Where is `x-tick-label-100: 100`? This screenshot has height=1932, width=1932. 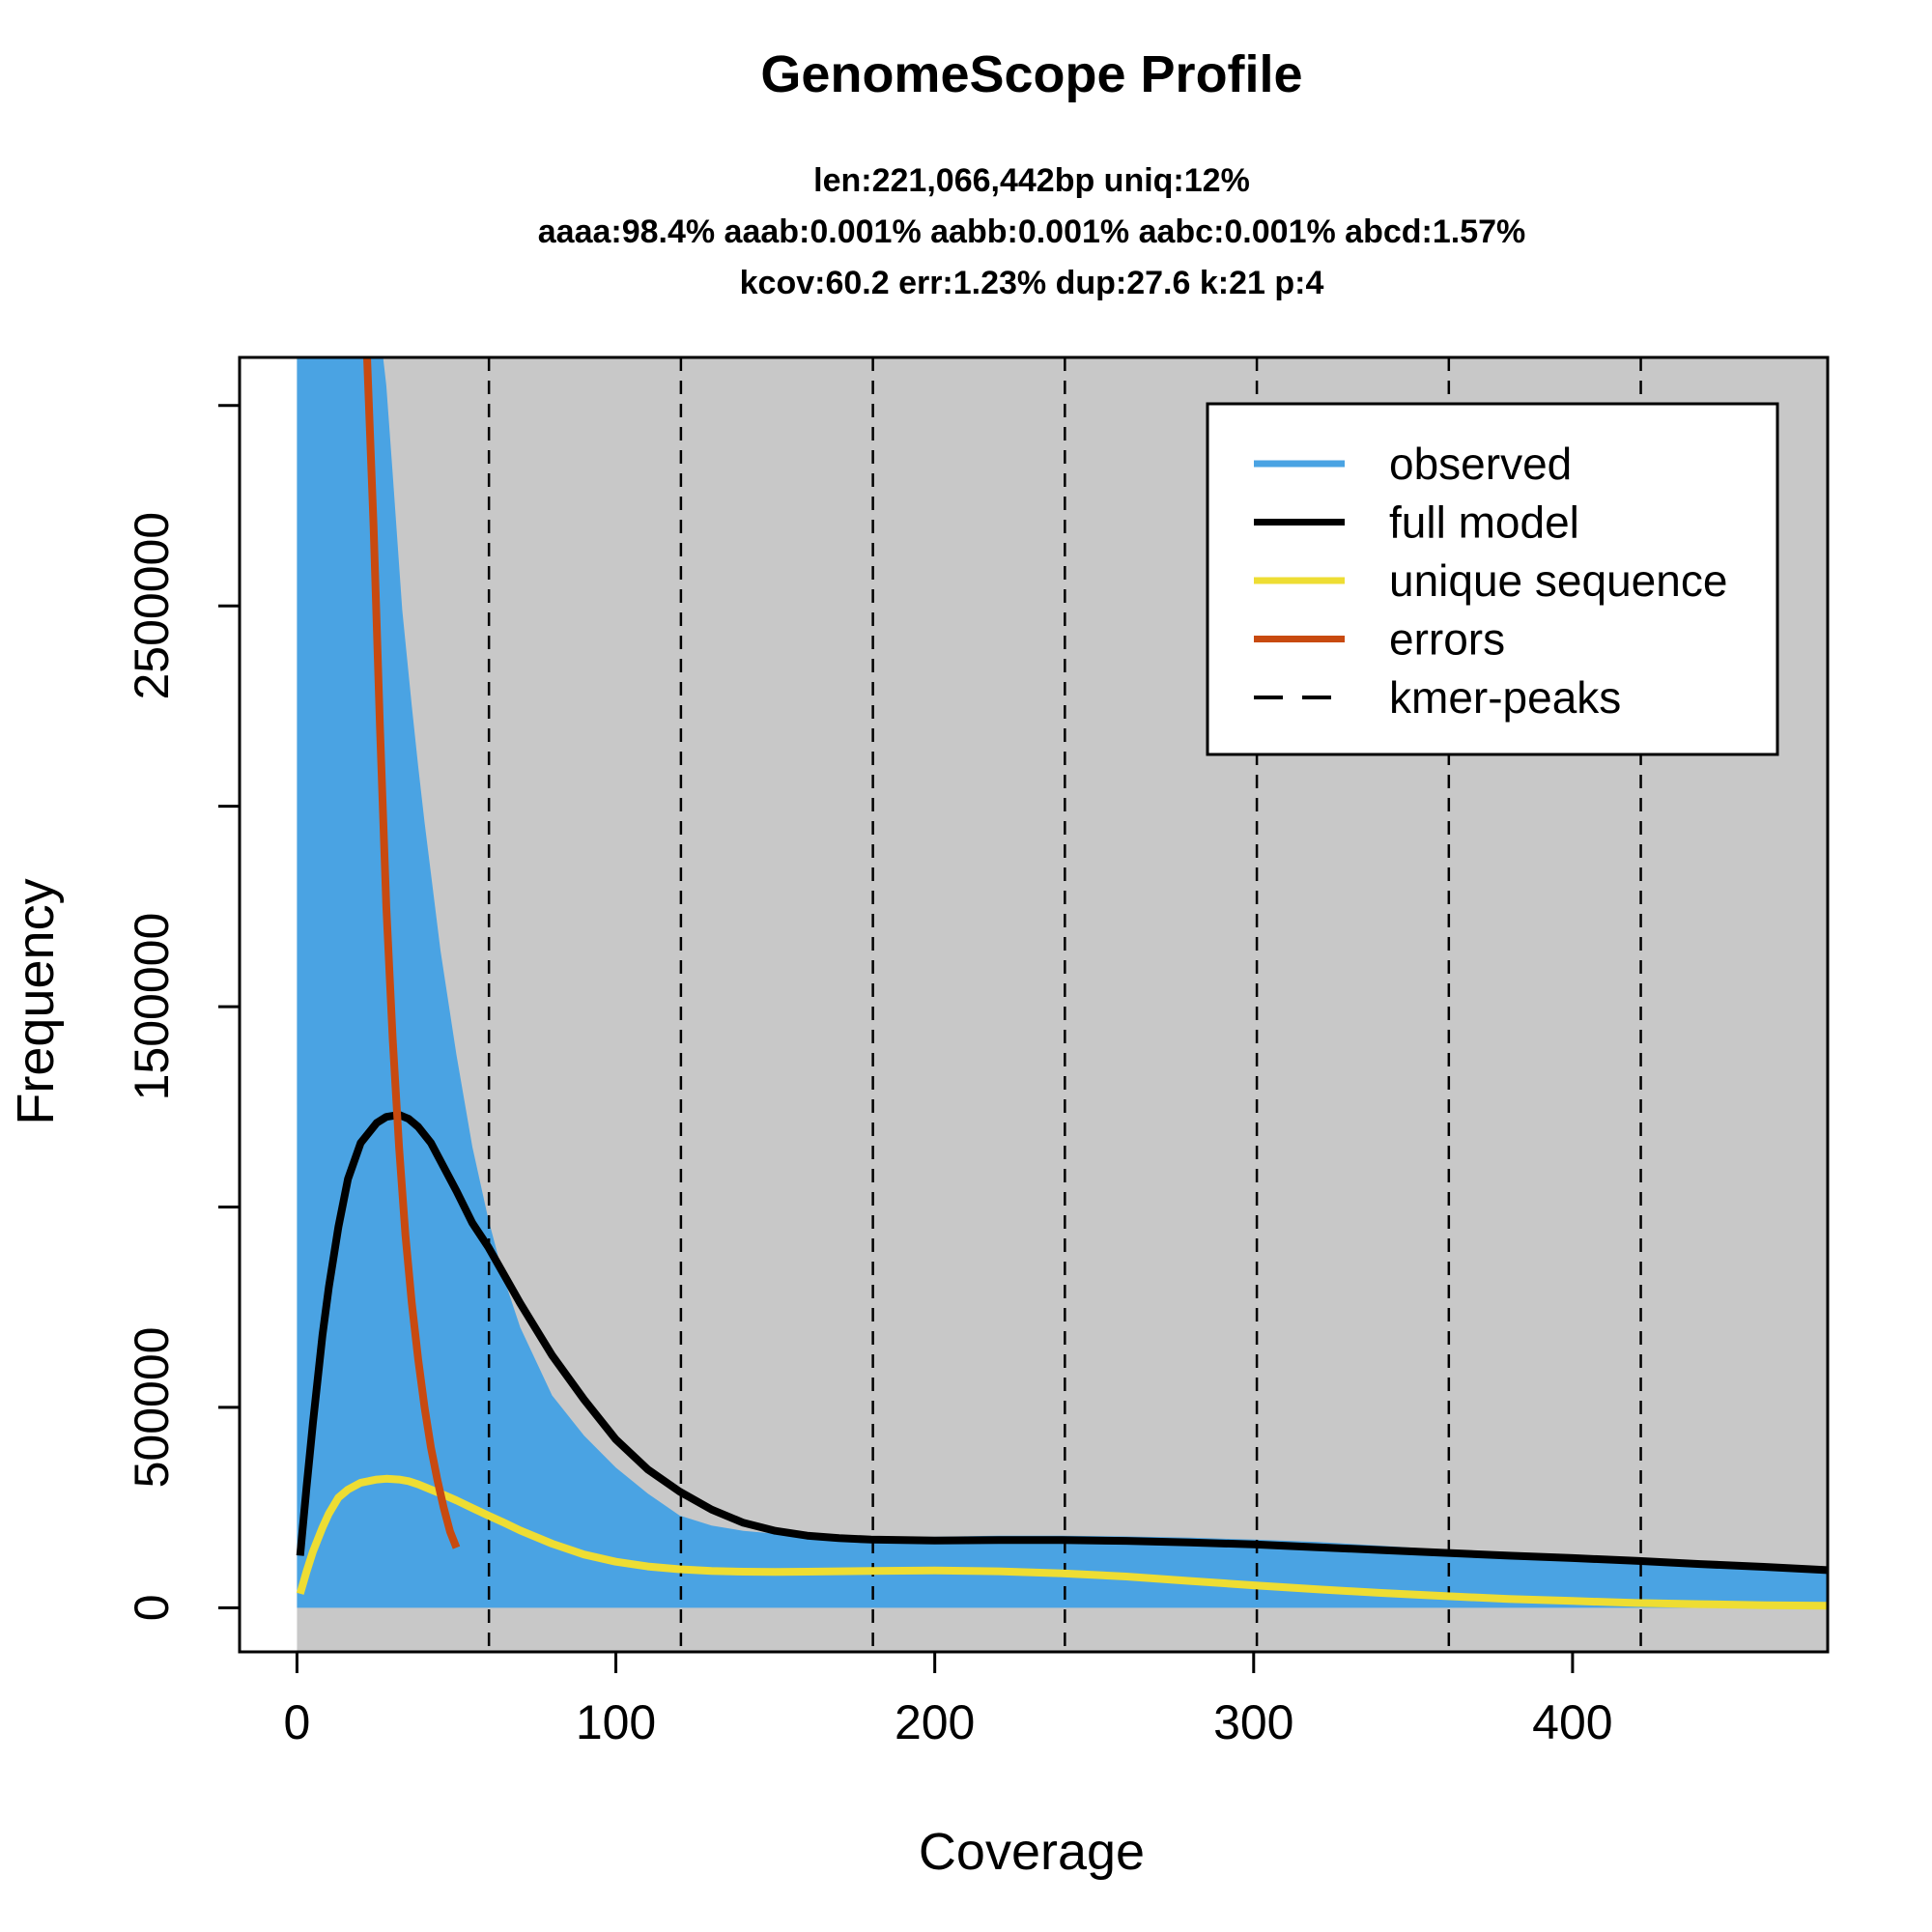 x-tick-label-100: 100 is located at coordinates (616, 1722).